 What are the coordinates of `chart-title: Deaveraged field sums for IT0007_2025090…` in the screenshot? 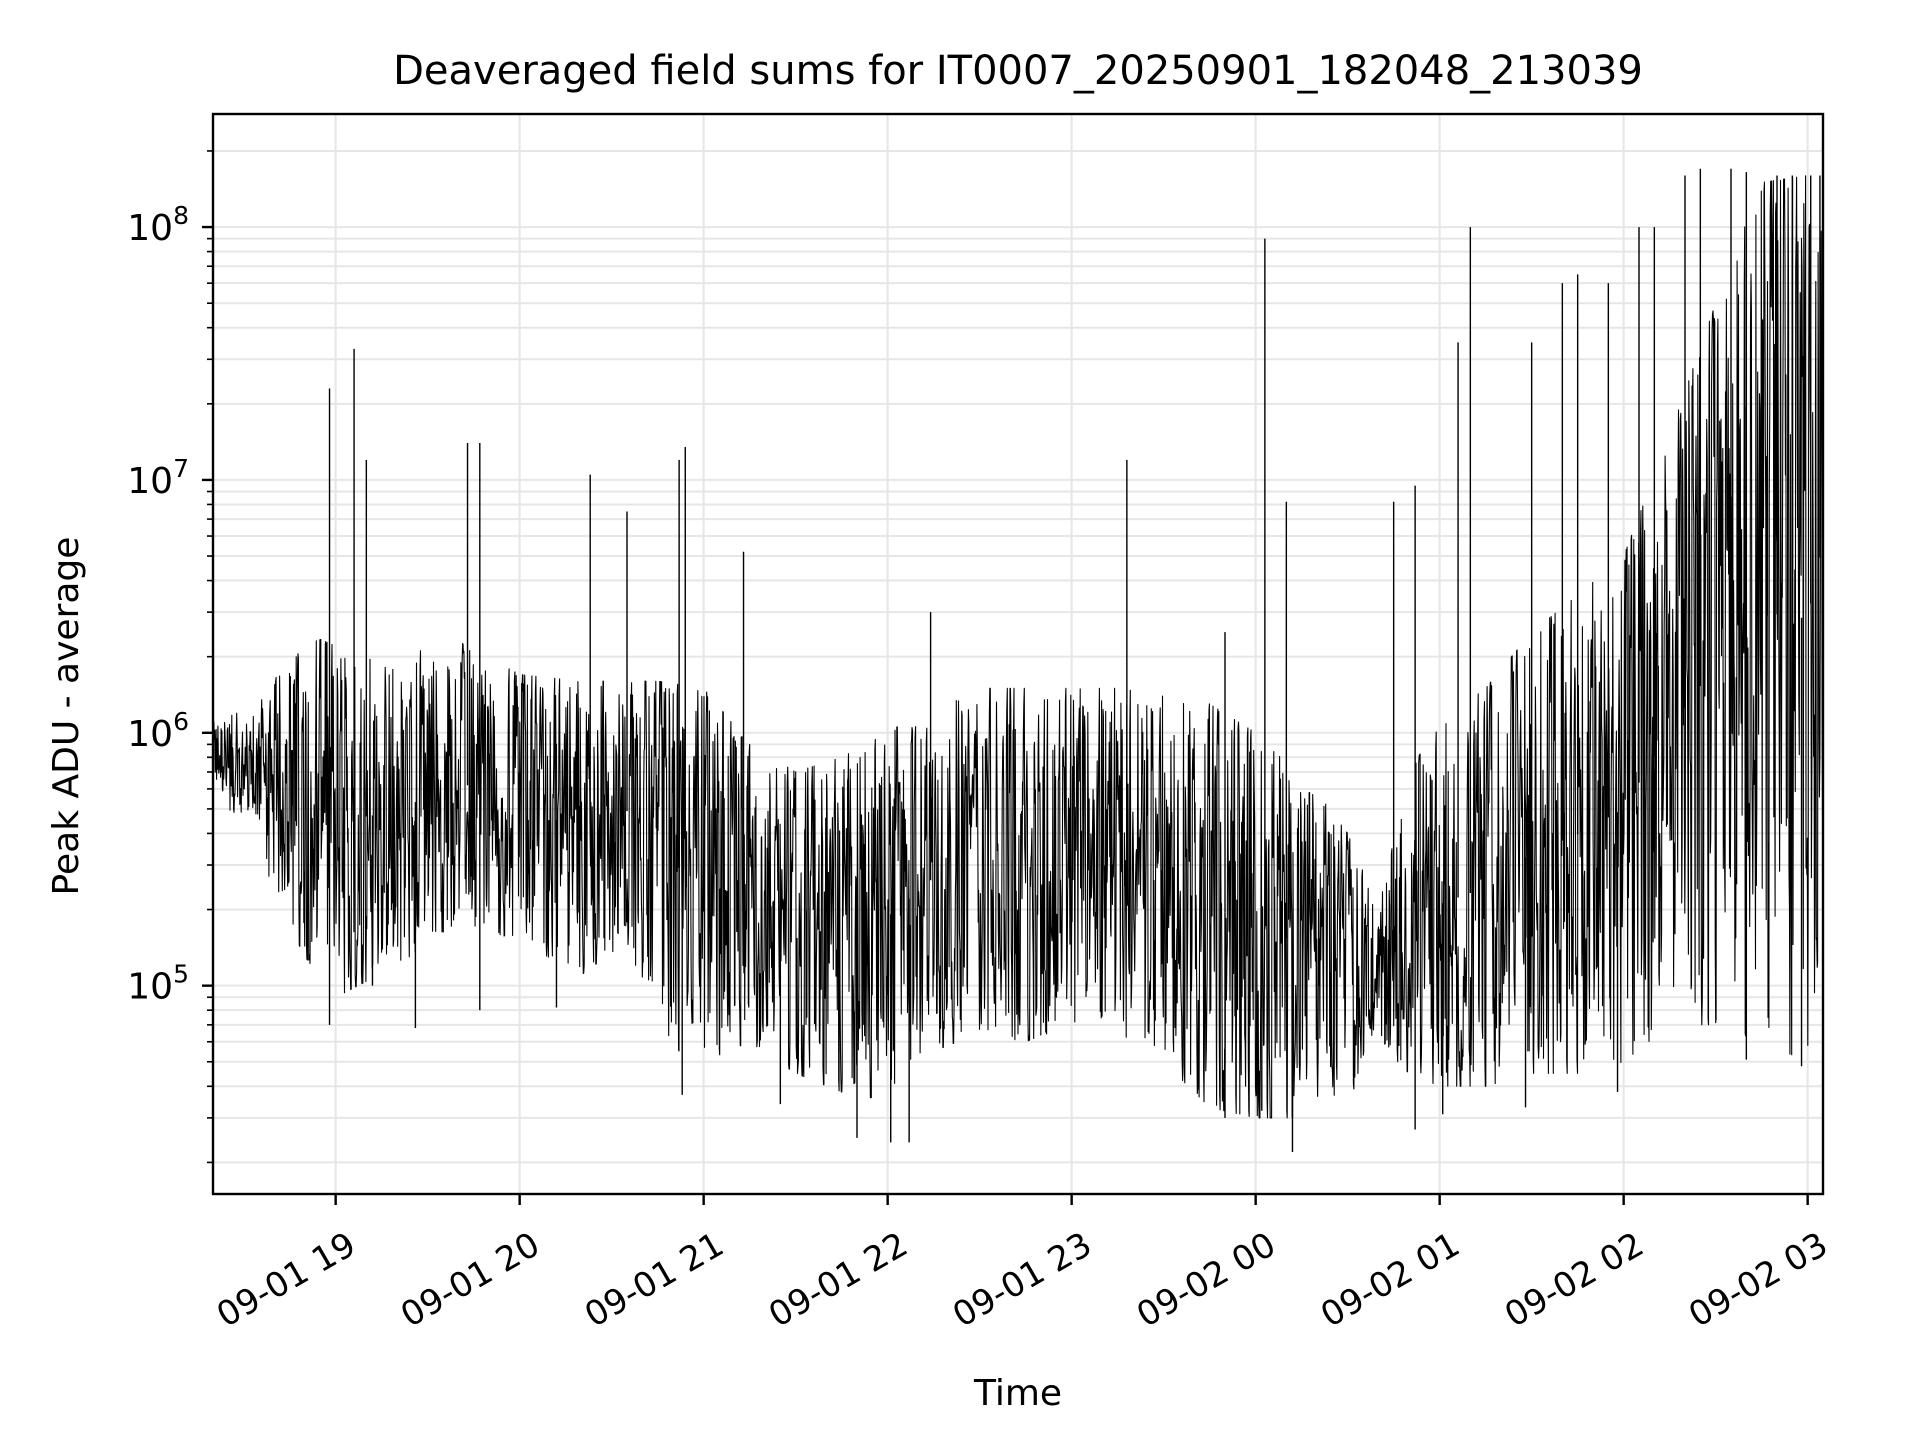 It's located at (1018, 71).